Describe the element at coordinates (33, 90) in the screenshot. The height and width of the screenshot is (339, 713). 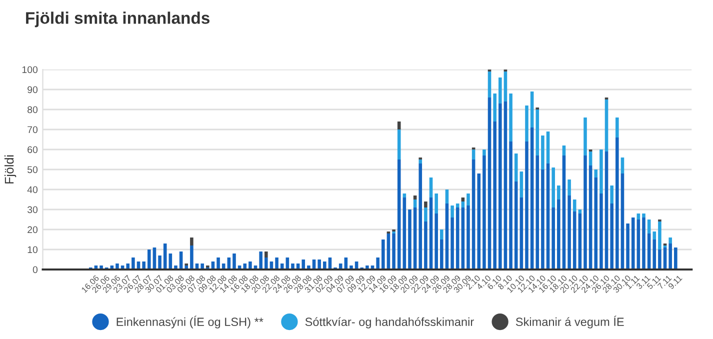
I see `y-tick-label: 90` at that location.